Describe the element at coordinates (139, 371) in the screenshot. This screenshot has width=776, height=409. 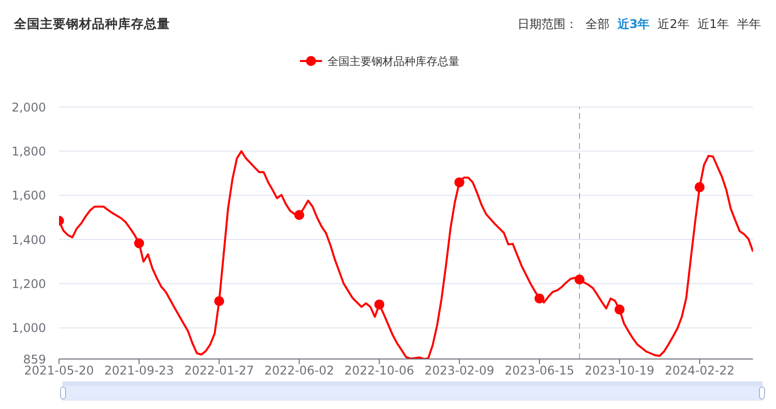
I see `x-tick-label: 2021-09-23` at that location.